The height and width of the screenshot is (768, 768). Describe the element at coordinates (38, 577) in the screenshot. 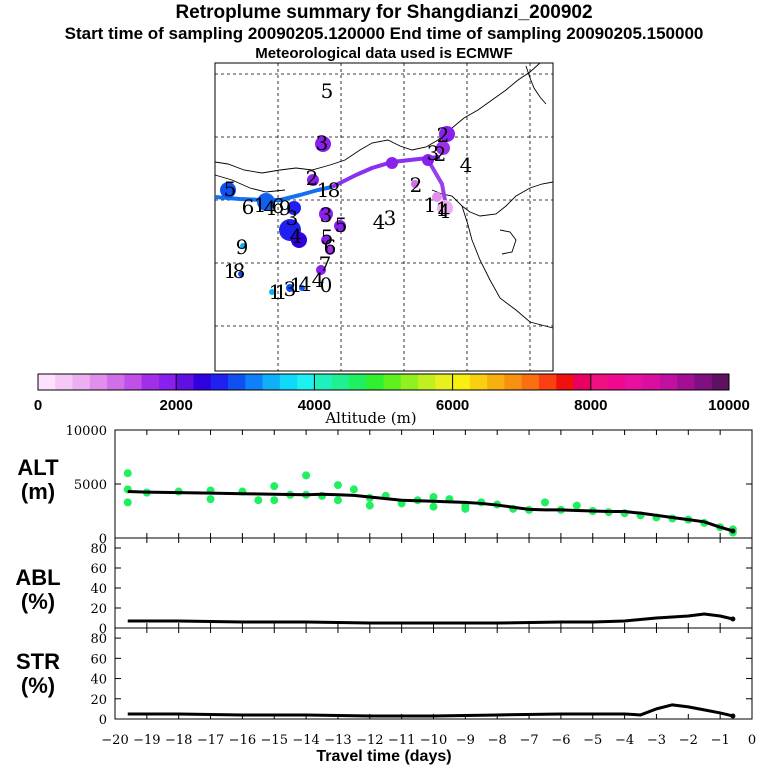

I see `abl-label-line1: ABL` at that location.